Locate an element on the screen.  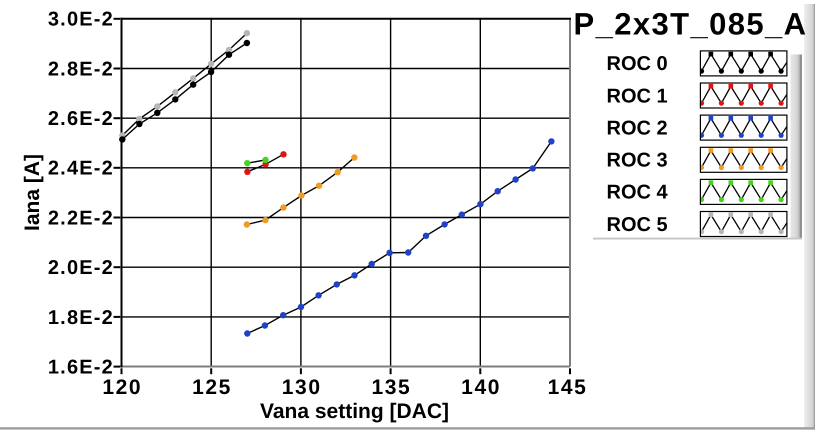
svg-text: 2.6E-2 is located at coordinates (81, 119).